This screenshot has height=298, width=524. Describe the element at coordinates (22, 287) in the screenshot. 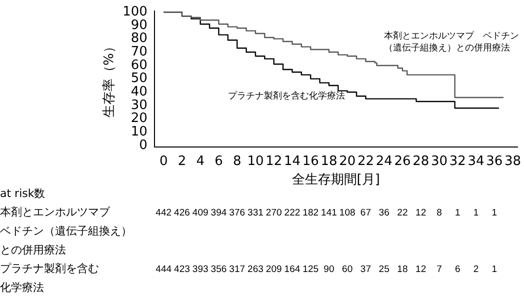

I see `text: 化学療法` at that location.